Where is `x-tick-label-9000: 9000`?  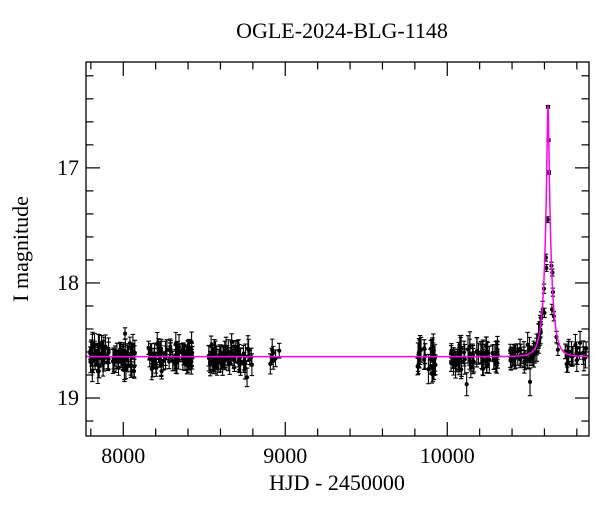 x-tick-label-9000: 9000 is located at coordinates (285, 455).